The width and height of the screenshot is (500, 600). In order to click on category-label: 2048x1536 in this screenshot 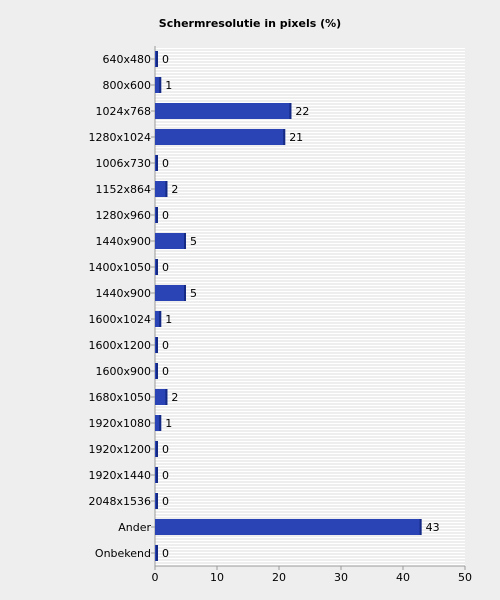, I will do `click(120, 501)`.